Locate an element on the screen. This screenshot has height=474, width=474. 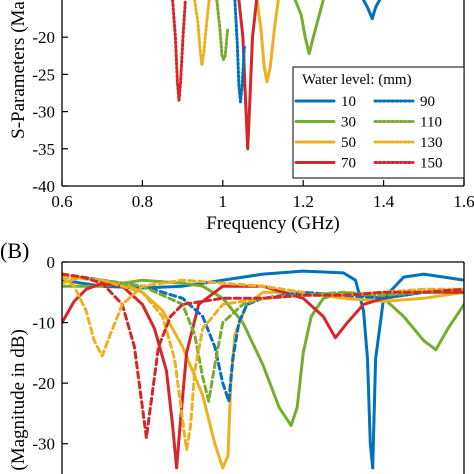
x-tick-label: 1 is located at coordinates (223, 201).